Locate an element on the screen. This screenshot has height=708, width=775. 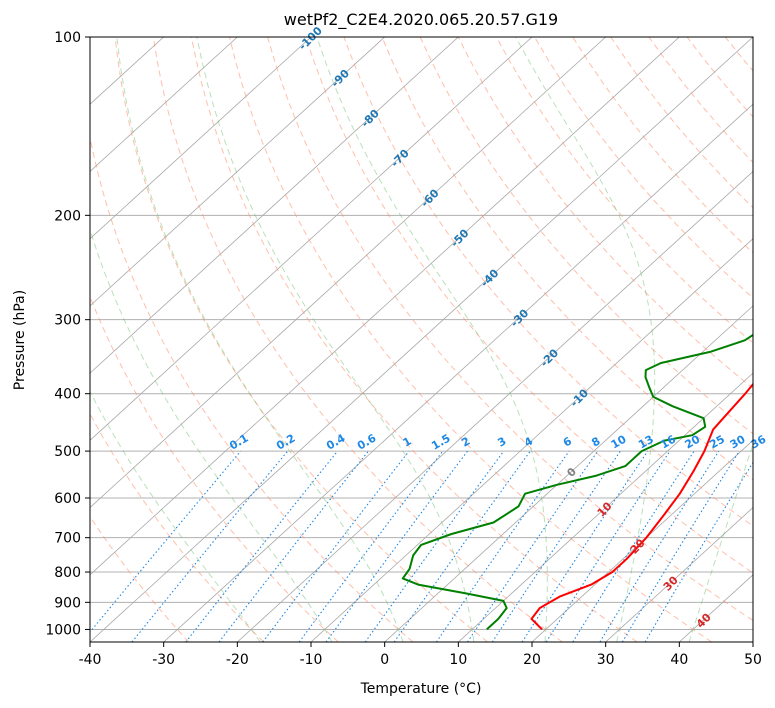
y-tick-label: 100 is located at coordinates (67, 38).